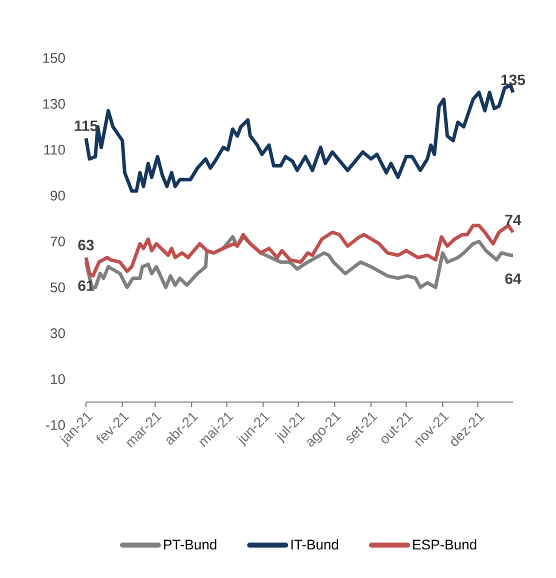 The width and height of the screenshot is (556, 578). I want to click on y-tick-label: 150, so click(54, 58).